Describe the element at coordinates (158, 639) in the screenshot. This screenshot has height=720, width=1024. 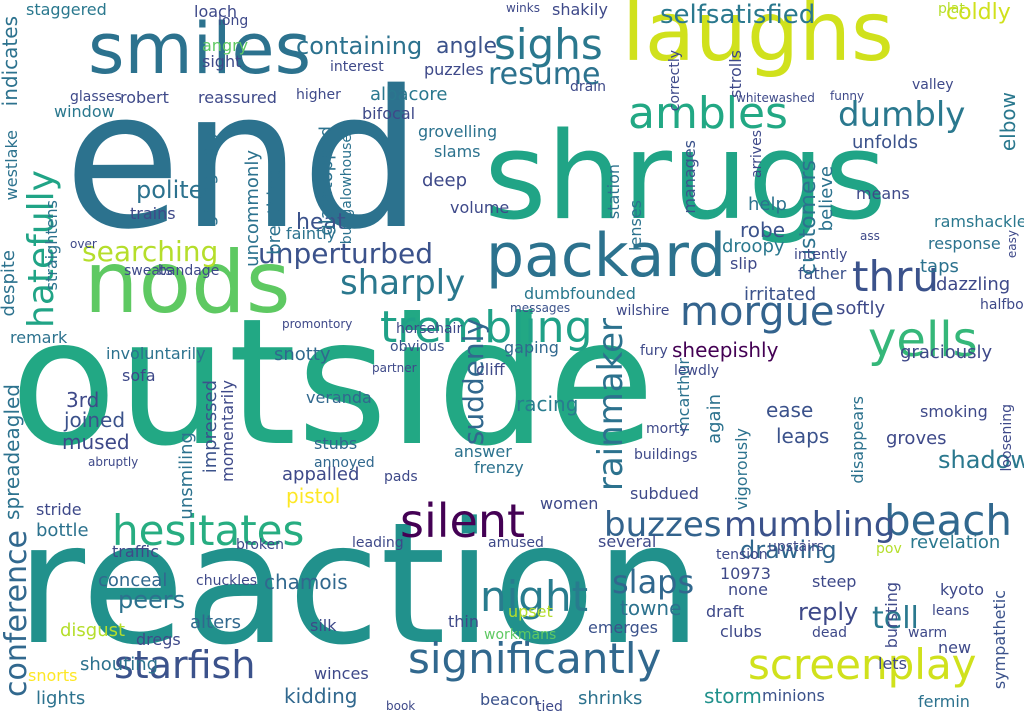
I see `word-dregs: dregs` at that location.